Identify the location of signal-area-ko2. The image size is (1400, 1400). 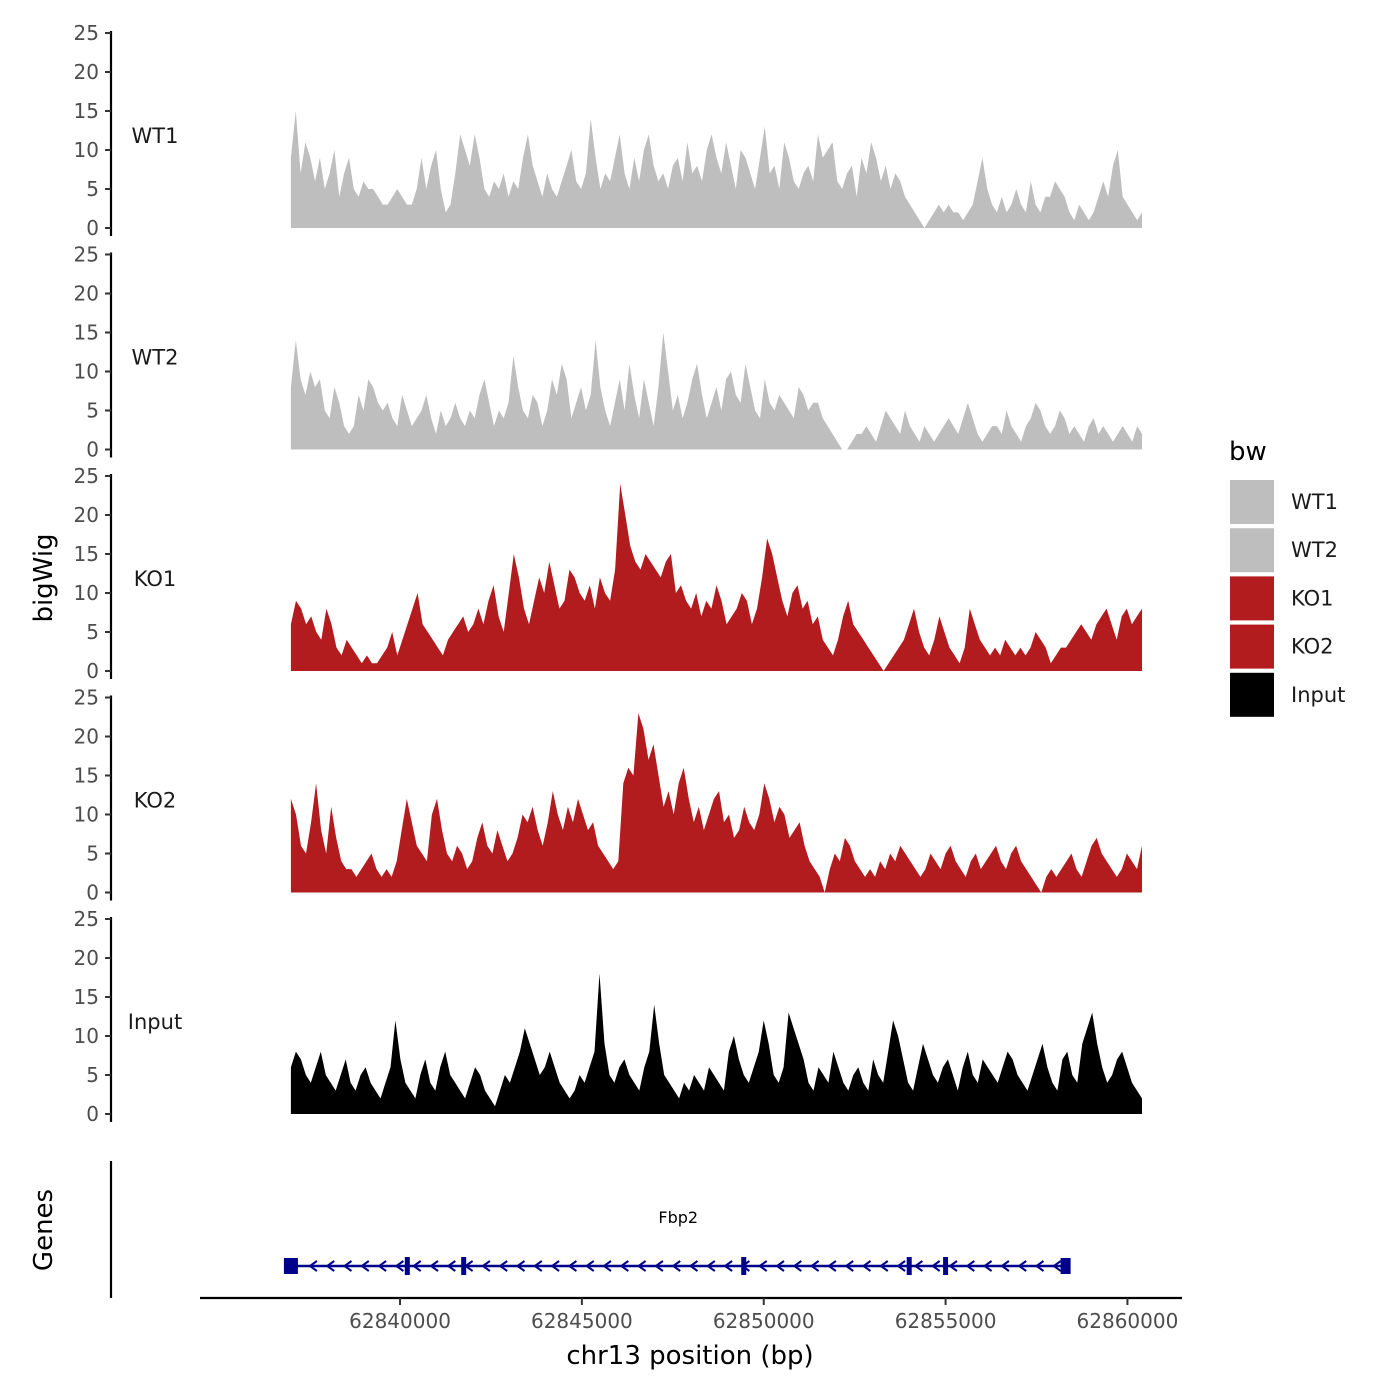
(716, 803).